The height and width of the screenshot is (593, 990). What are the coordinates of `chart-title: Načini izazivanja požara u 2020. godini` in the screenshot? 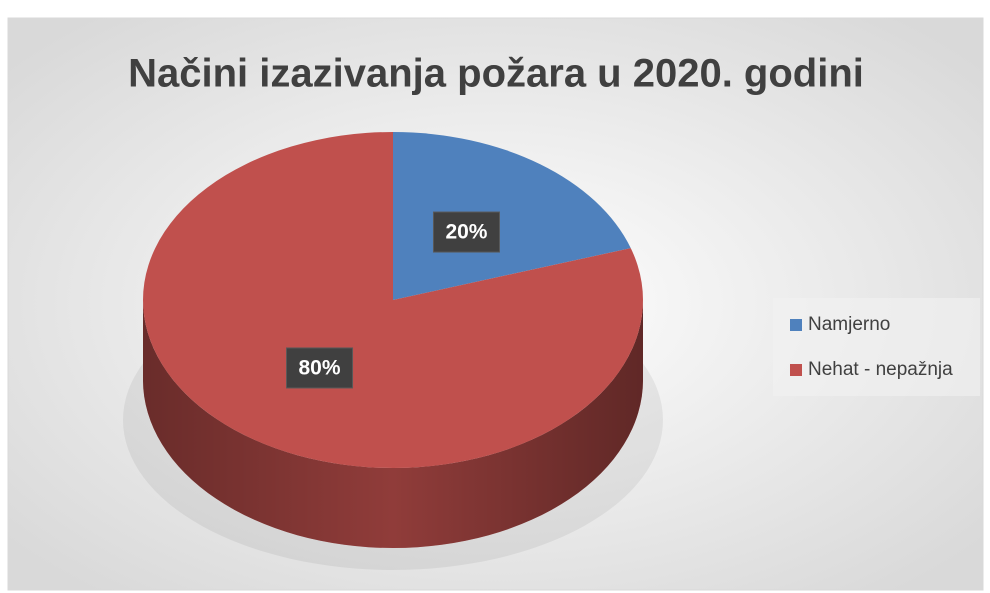 It's located at (496, 74).